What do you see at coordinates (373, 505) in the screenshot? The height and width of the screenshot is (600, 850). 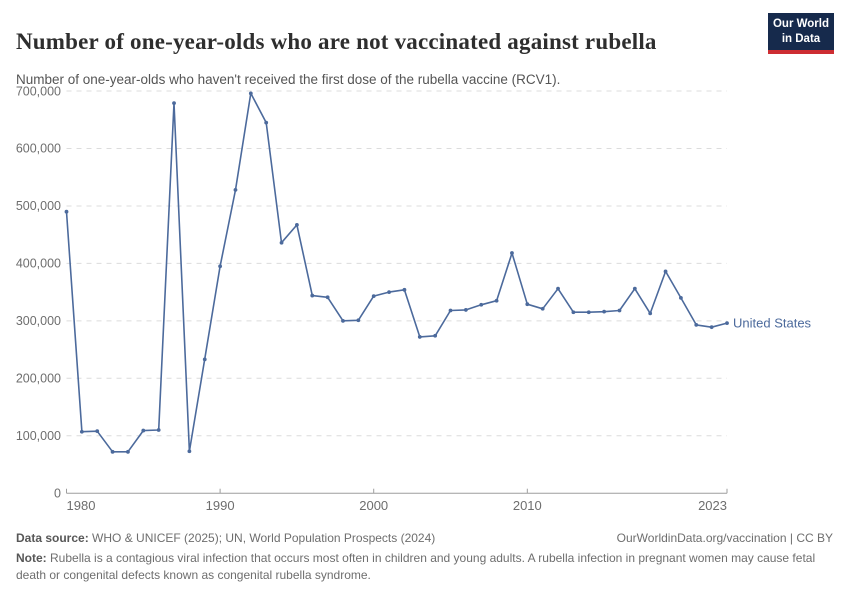 I see `x-tick-label: 2000` at bounding box center [373, 505].